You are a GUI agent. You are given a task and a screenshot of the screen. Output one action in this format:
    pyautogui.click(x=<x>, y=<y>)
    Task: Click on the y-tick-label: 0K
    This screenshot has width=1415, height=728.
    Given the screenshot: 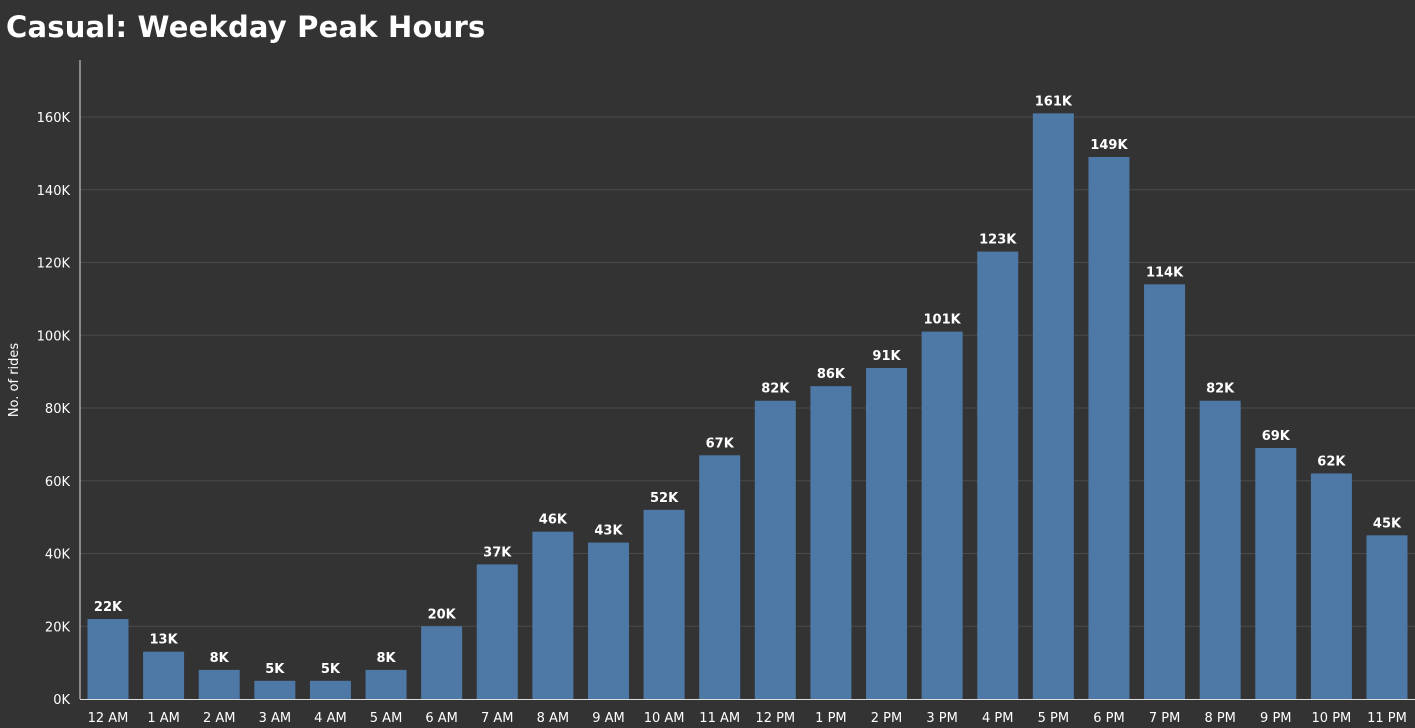 What is the action you would take?
    pyautogui.click(x=61, y=700)
    